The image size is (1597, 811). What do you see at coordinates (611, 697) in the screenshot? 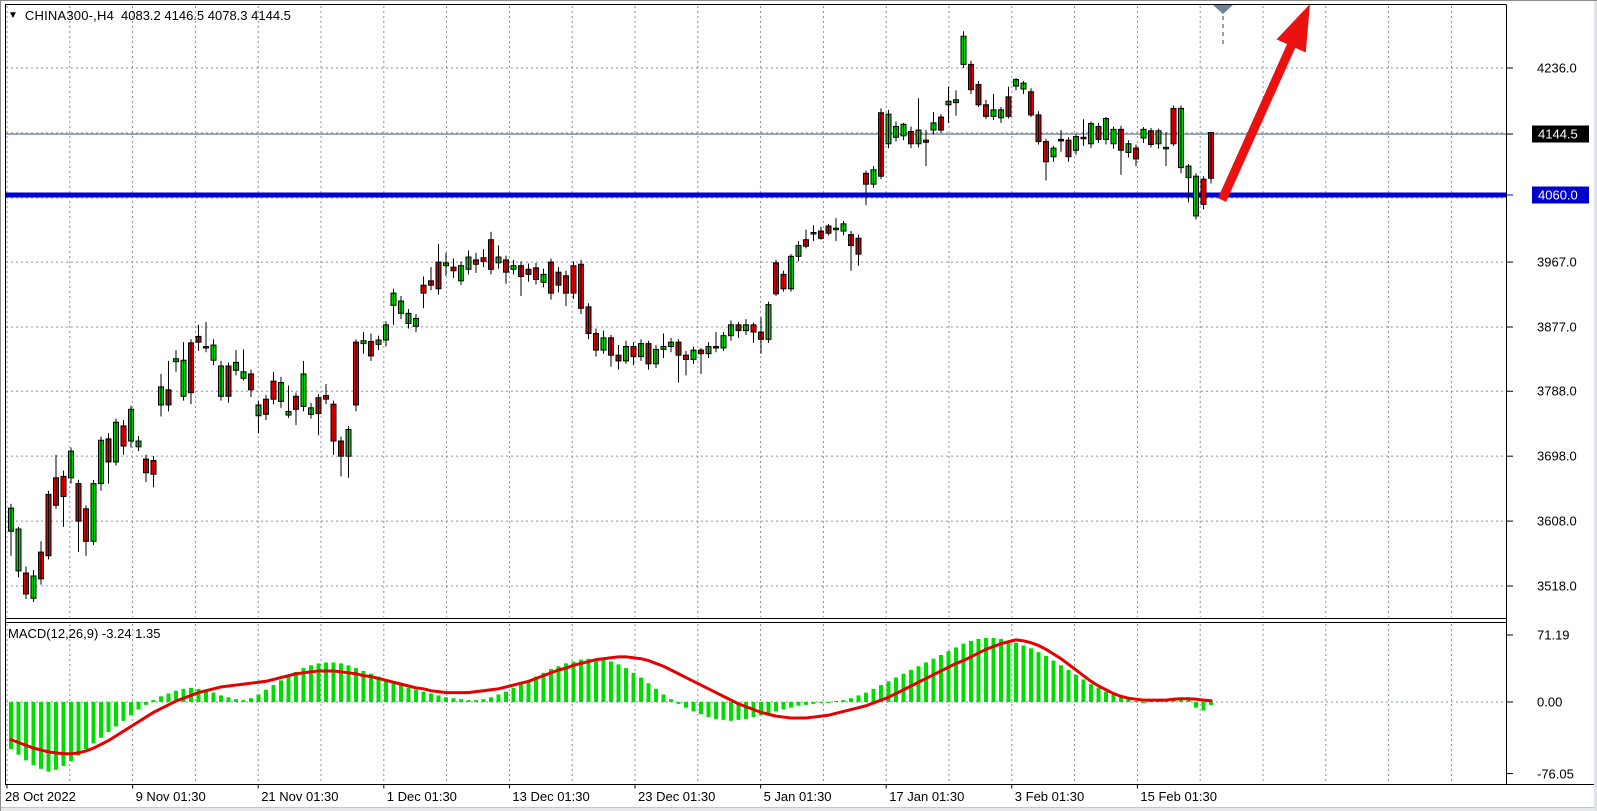
I see `macd-signal-line` at bounding box center [611, 697].